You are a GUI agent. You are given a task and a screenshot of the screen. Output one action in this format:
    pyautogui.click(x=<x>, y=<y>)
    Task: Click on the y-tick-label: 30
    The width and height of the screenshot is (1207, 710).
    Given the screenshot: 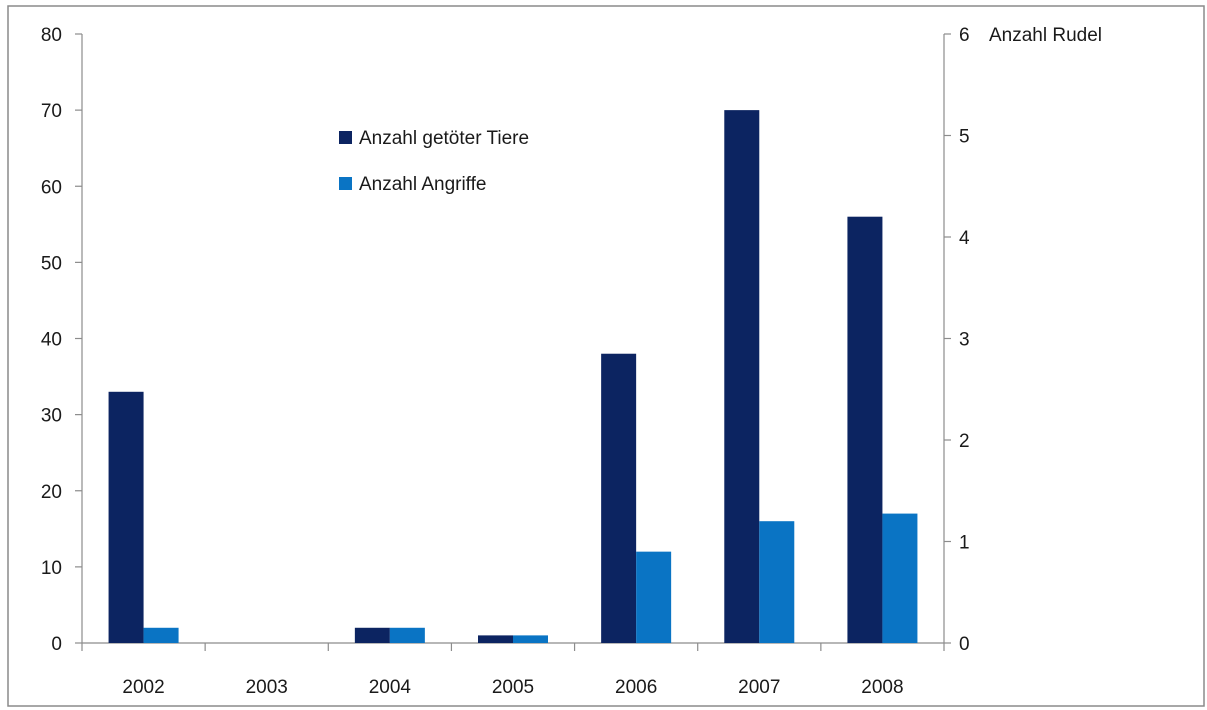 What is the action you would take?
    pyautogui.click(x=51, y=416)
    